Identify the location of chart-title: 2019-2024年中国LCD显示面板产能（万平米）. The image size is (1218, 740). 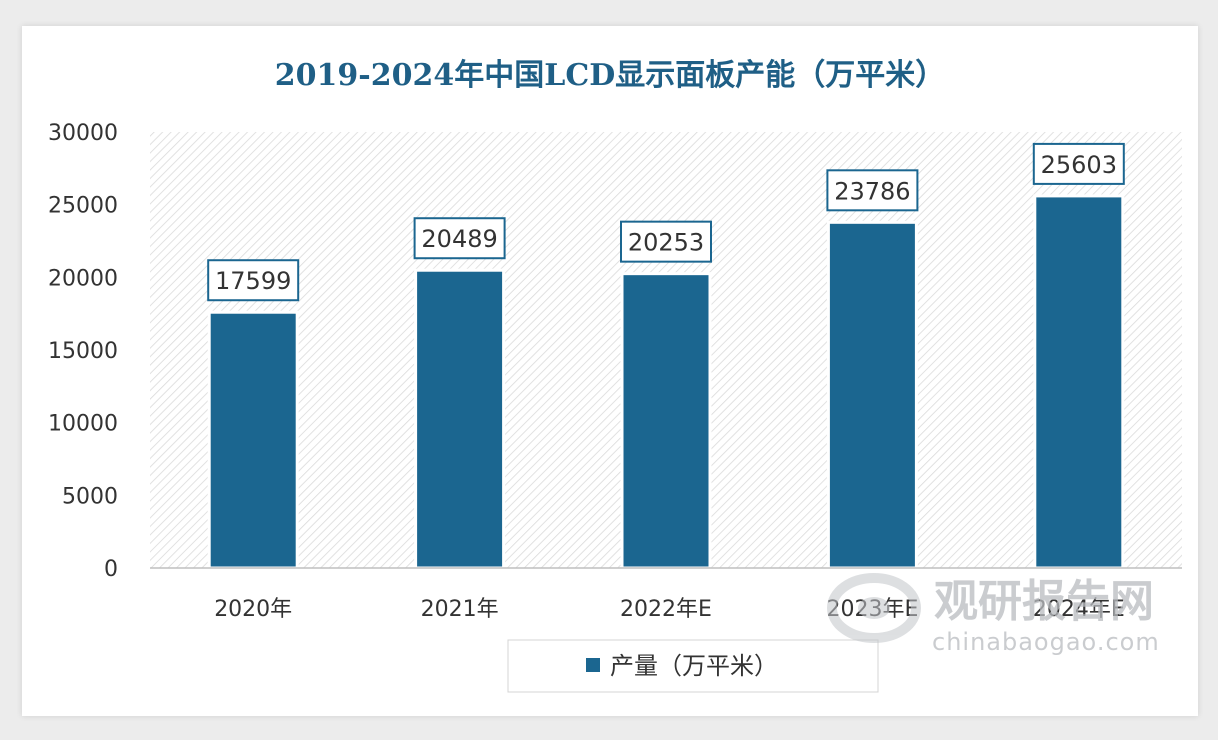
(610, 75).